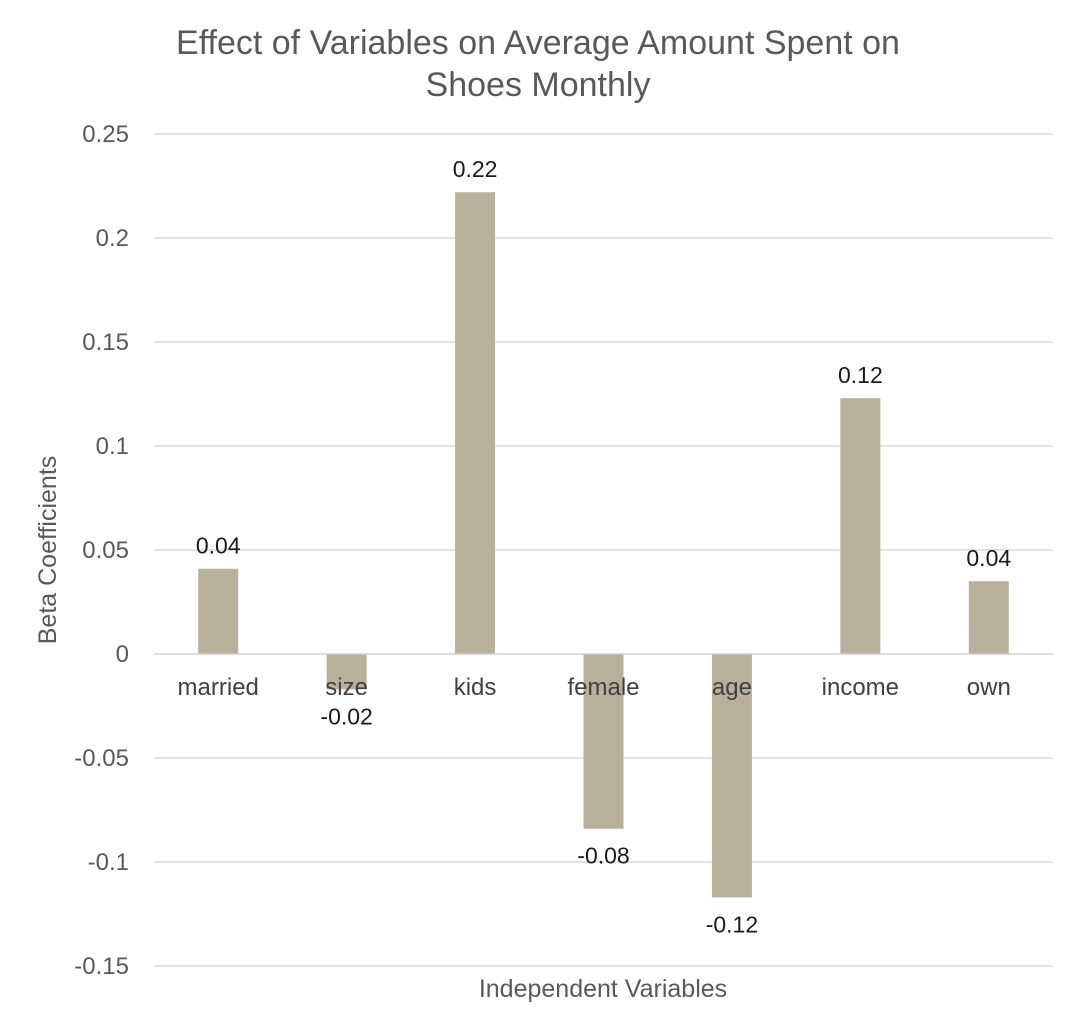  I want to click on y-tick-label: 0.05, so click(105, 550).